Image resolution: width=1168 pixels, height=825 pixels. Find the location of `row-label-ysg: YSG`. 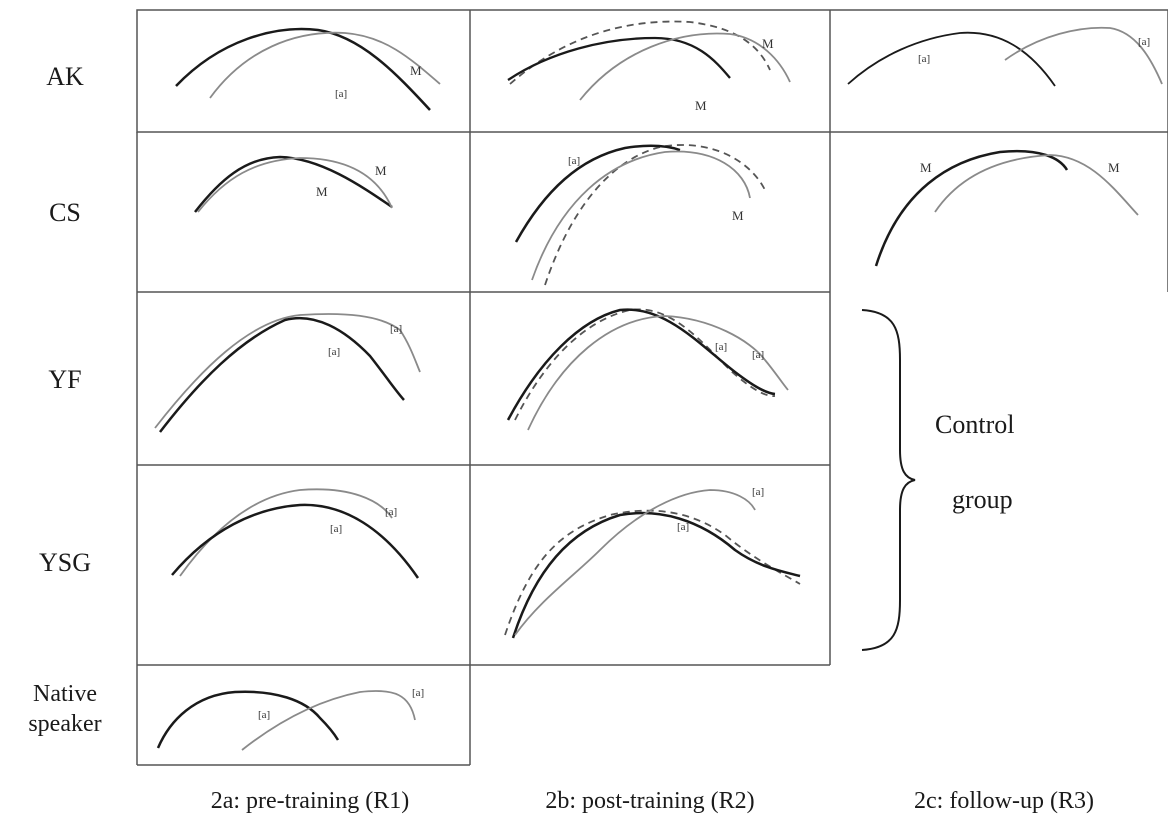

row-label-ysg: YSG is located at coordinates (64, 562).